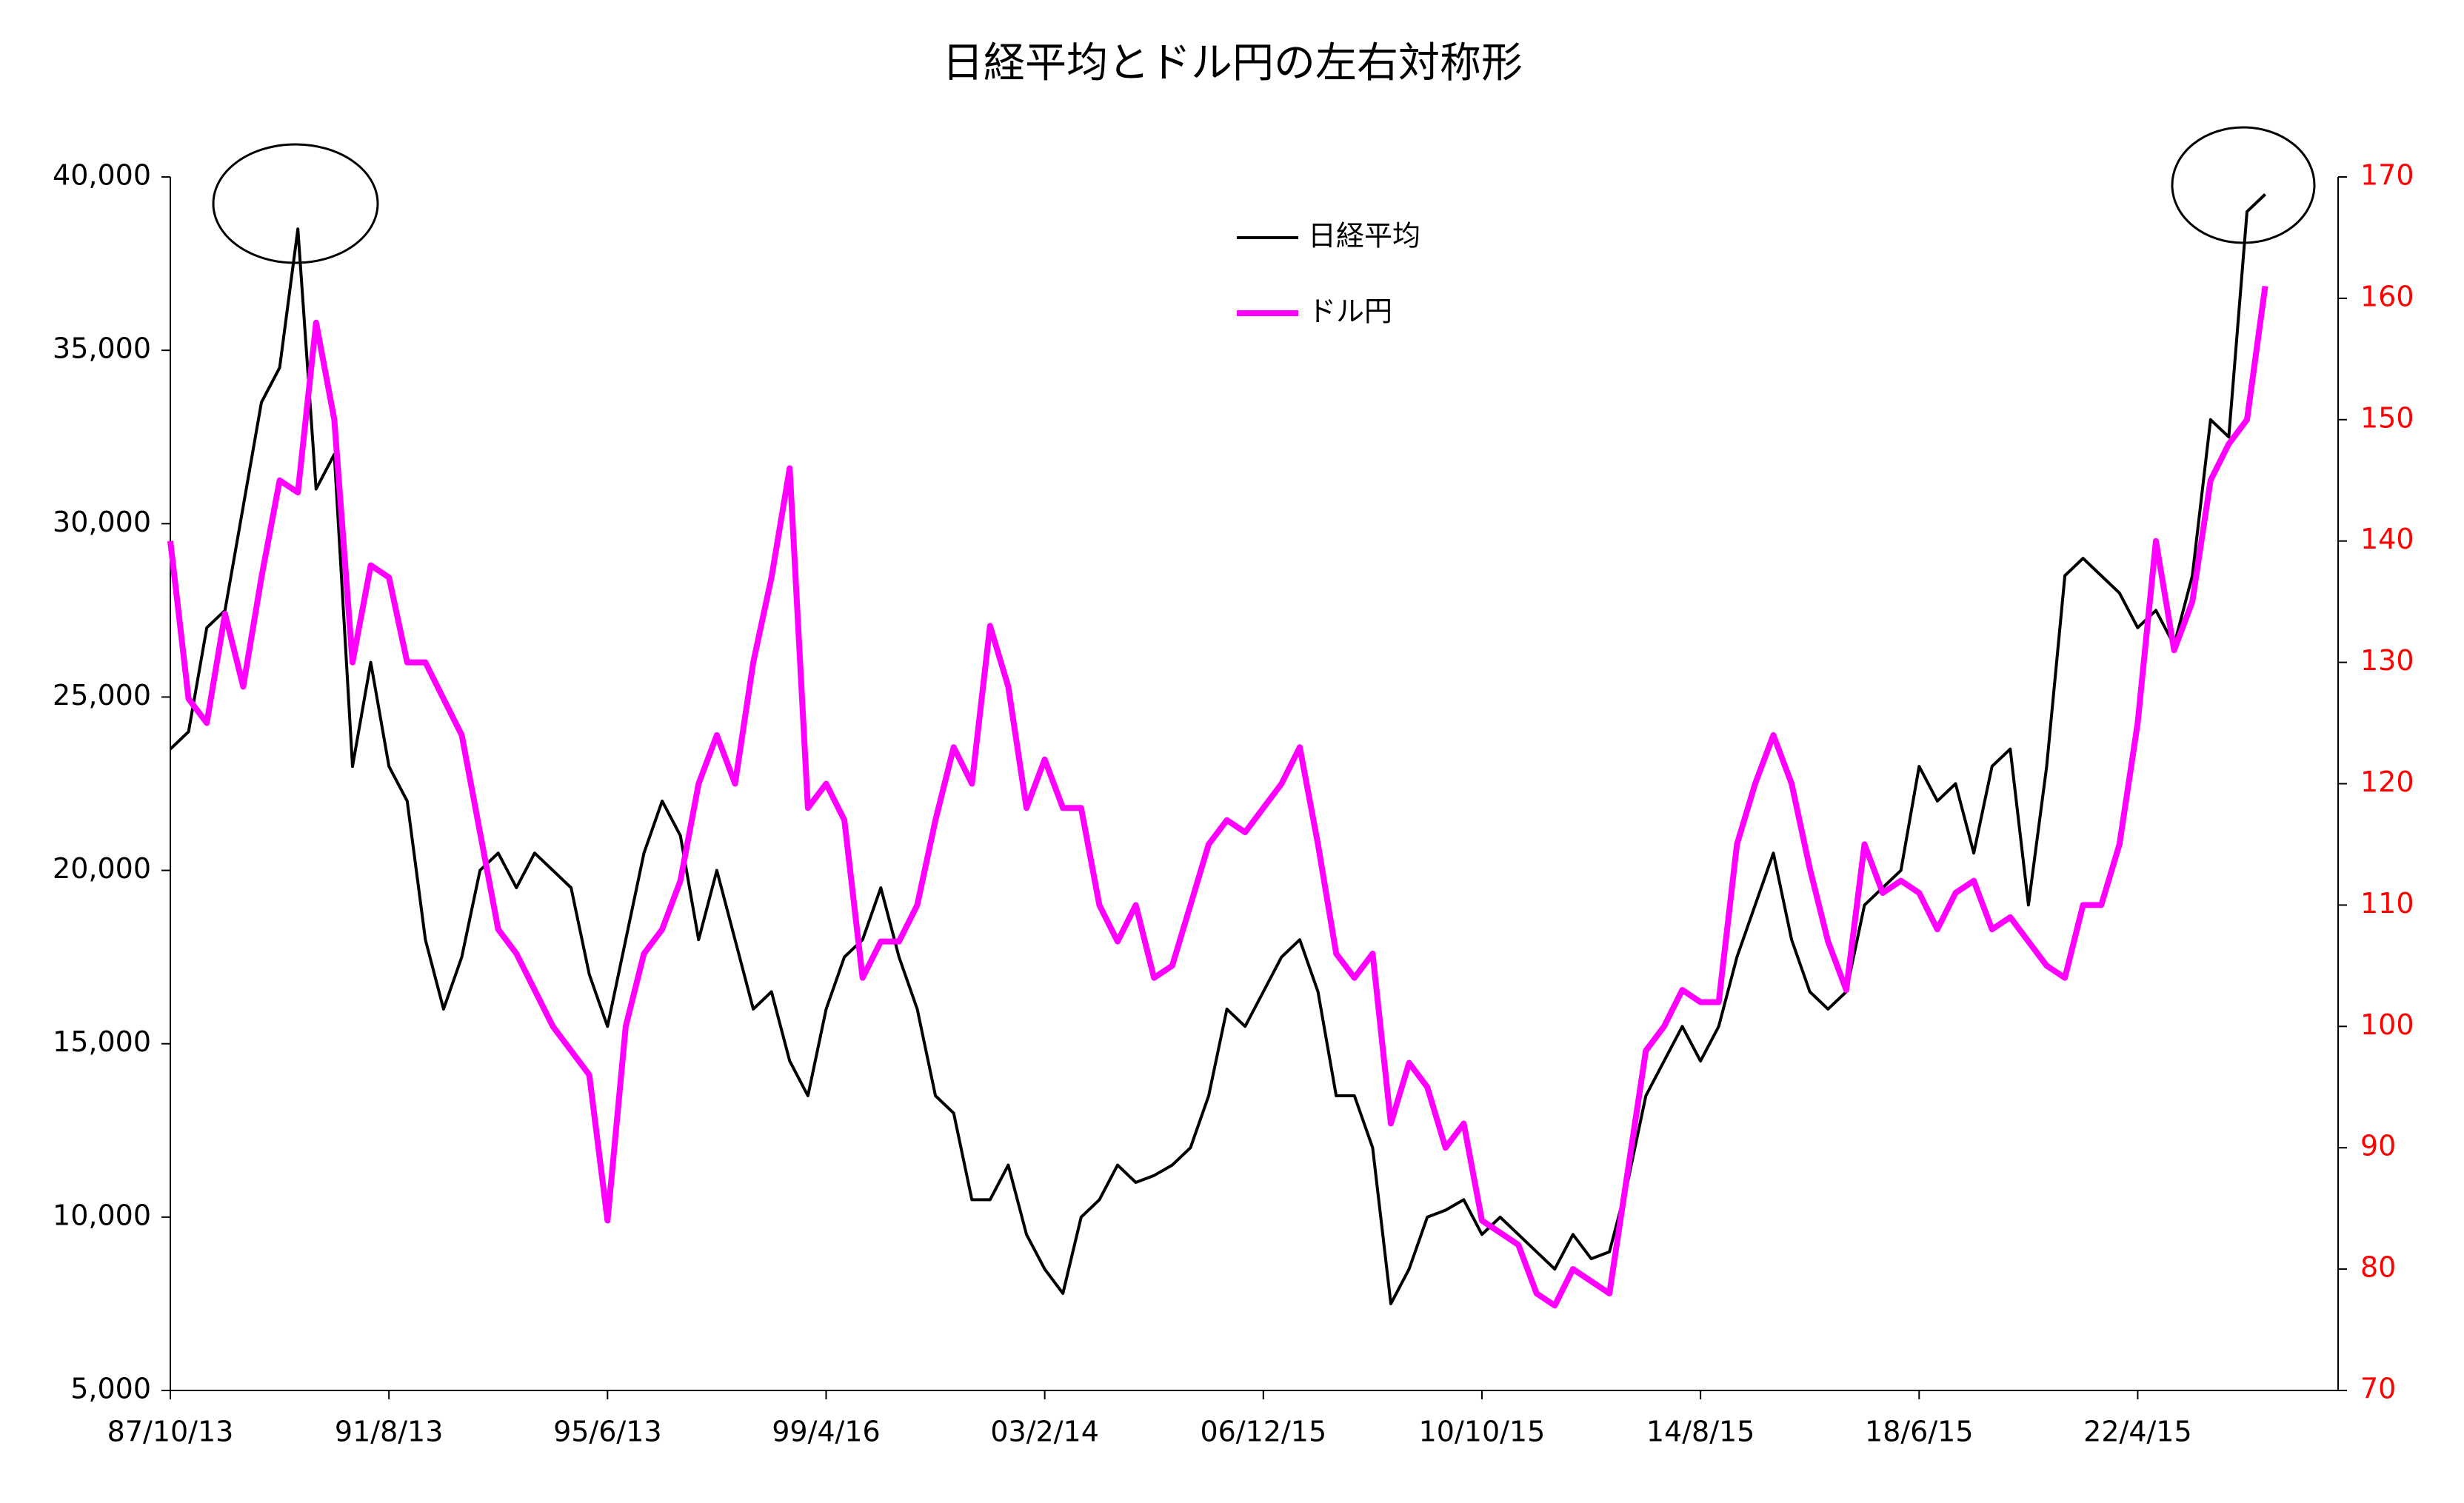 The image size is (2464, 1503). I want to click on y-tick-label: 40,000, so click(102, 175).